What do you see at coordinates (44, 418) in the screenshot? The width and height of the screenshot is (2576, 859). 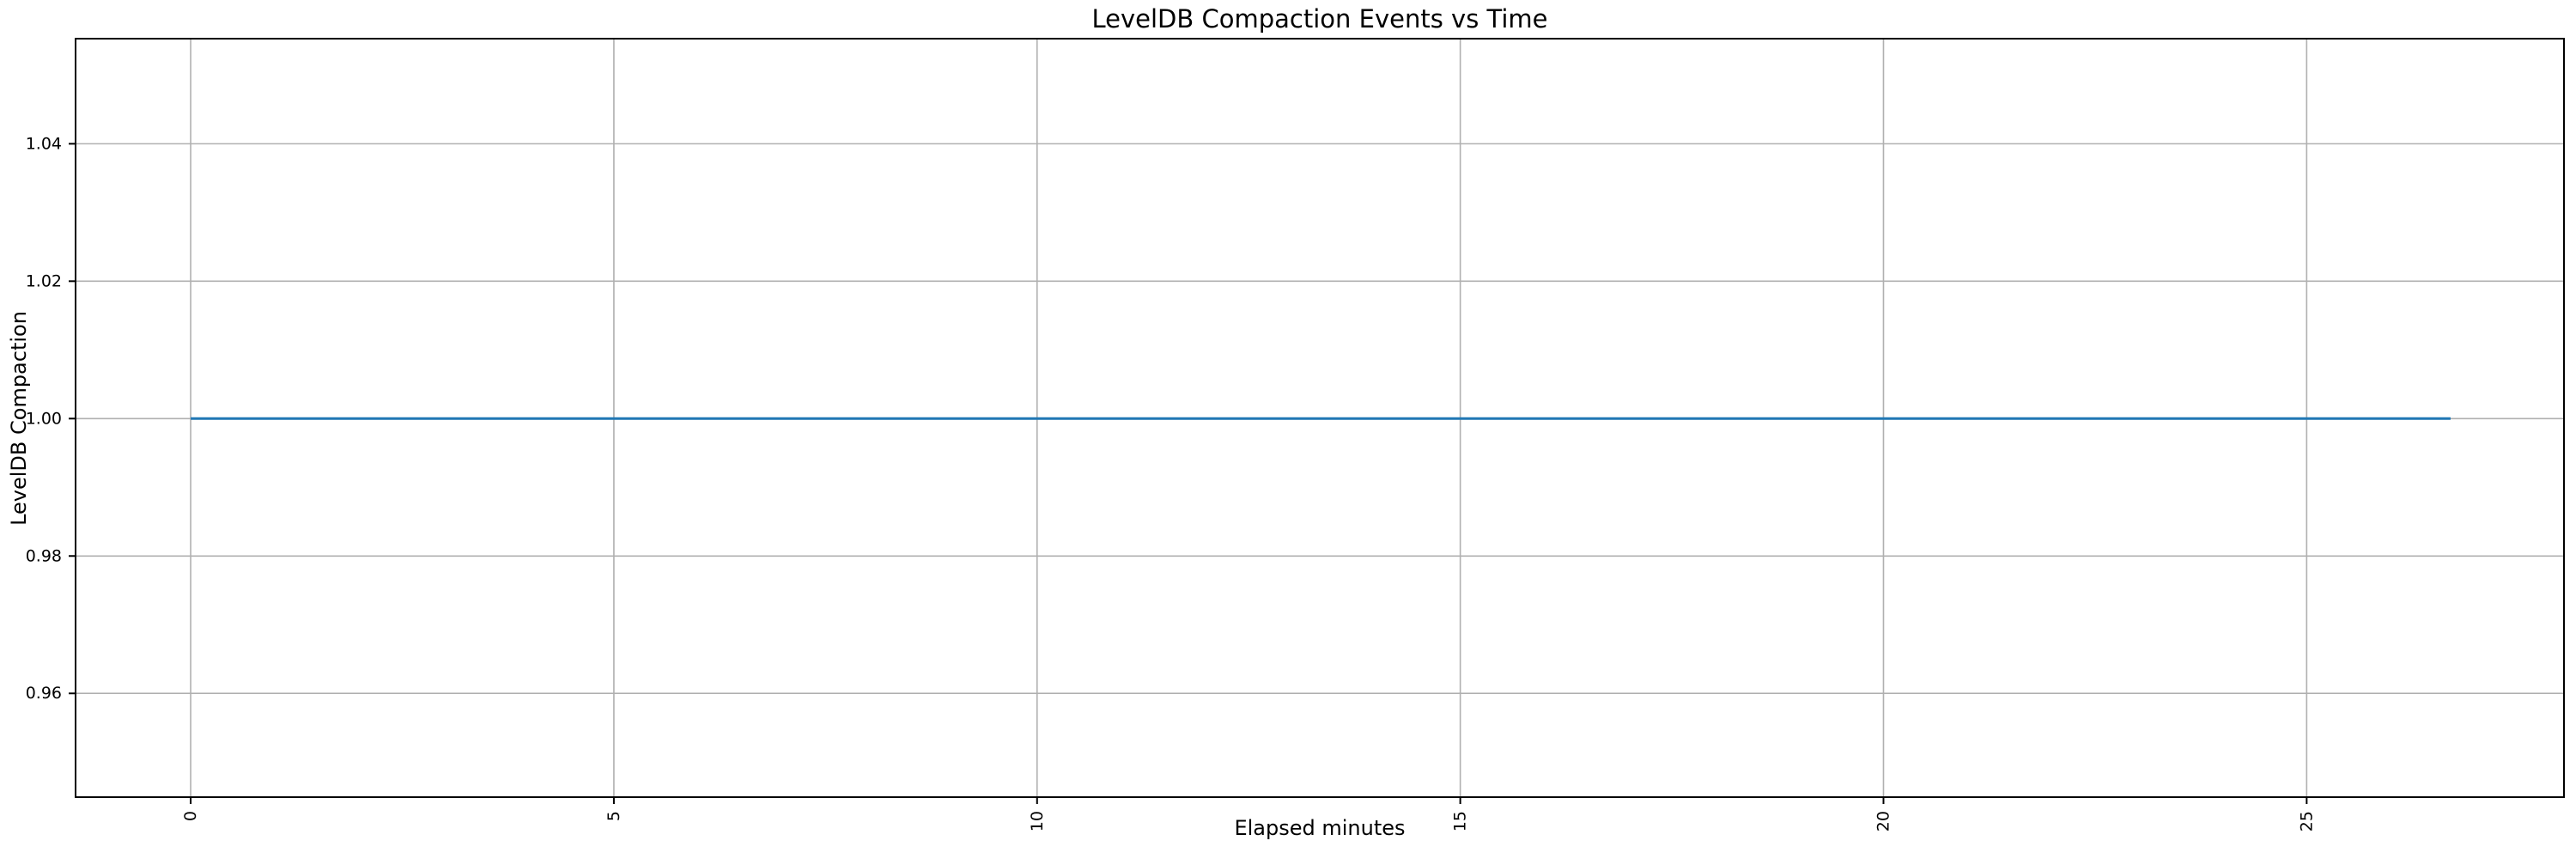 I see `y-tick-label: 1.00` at bounding box center [44, 418].